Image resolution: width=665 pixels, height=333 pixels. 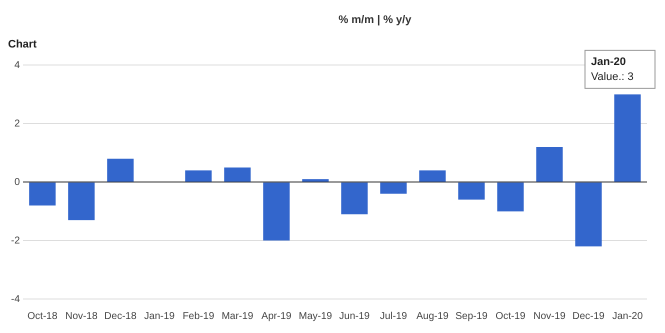 What do you see at coordinates (15, 299) in the screenshot?
I see `y-tick-label: -4` at bounding box center [15, 299].